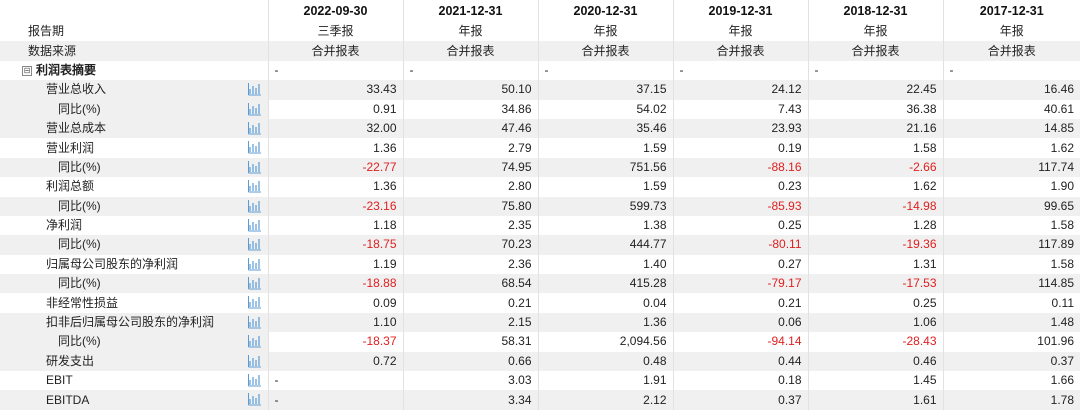 The image size is (1080, 414). What do you see at coordinates (134, 361) in the screenshot?
I see `row-label: 研发支出` at bounding box center [134, 361].